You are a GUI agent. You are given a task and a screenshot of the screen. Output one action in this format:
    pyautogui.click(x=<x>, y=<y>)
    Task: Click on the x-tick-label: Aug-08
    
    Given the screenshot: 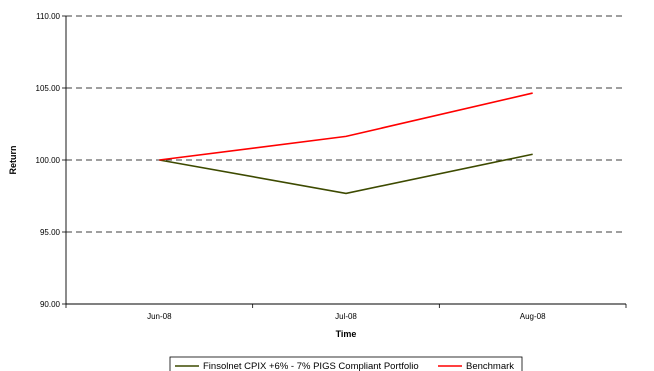 What is the action you would take?
    pyautogui.click(x=533, y=316)
    